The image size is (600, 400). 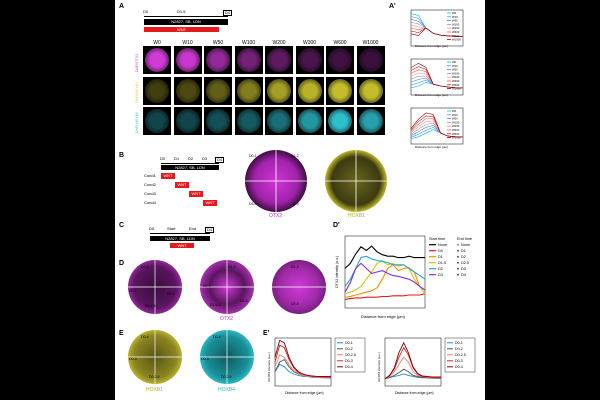 I want to click on b-timeline-d2: D2, so click(x=191, y=158).